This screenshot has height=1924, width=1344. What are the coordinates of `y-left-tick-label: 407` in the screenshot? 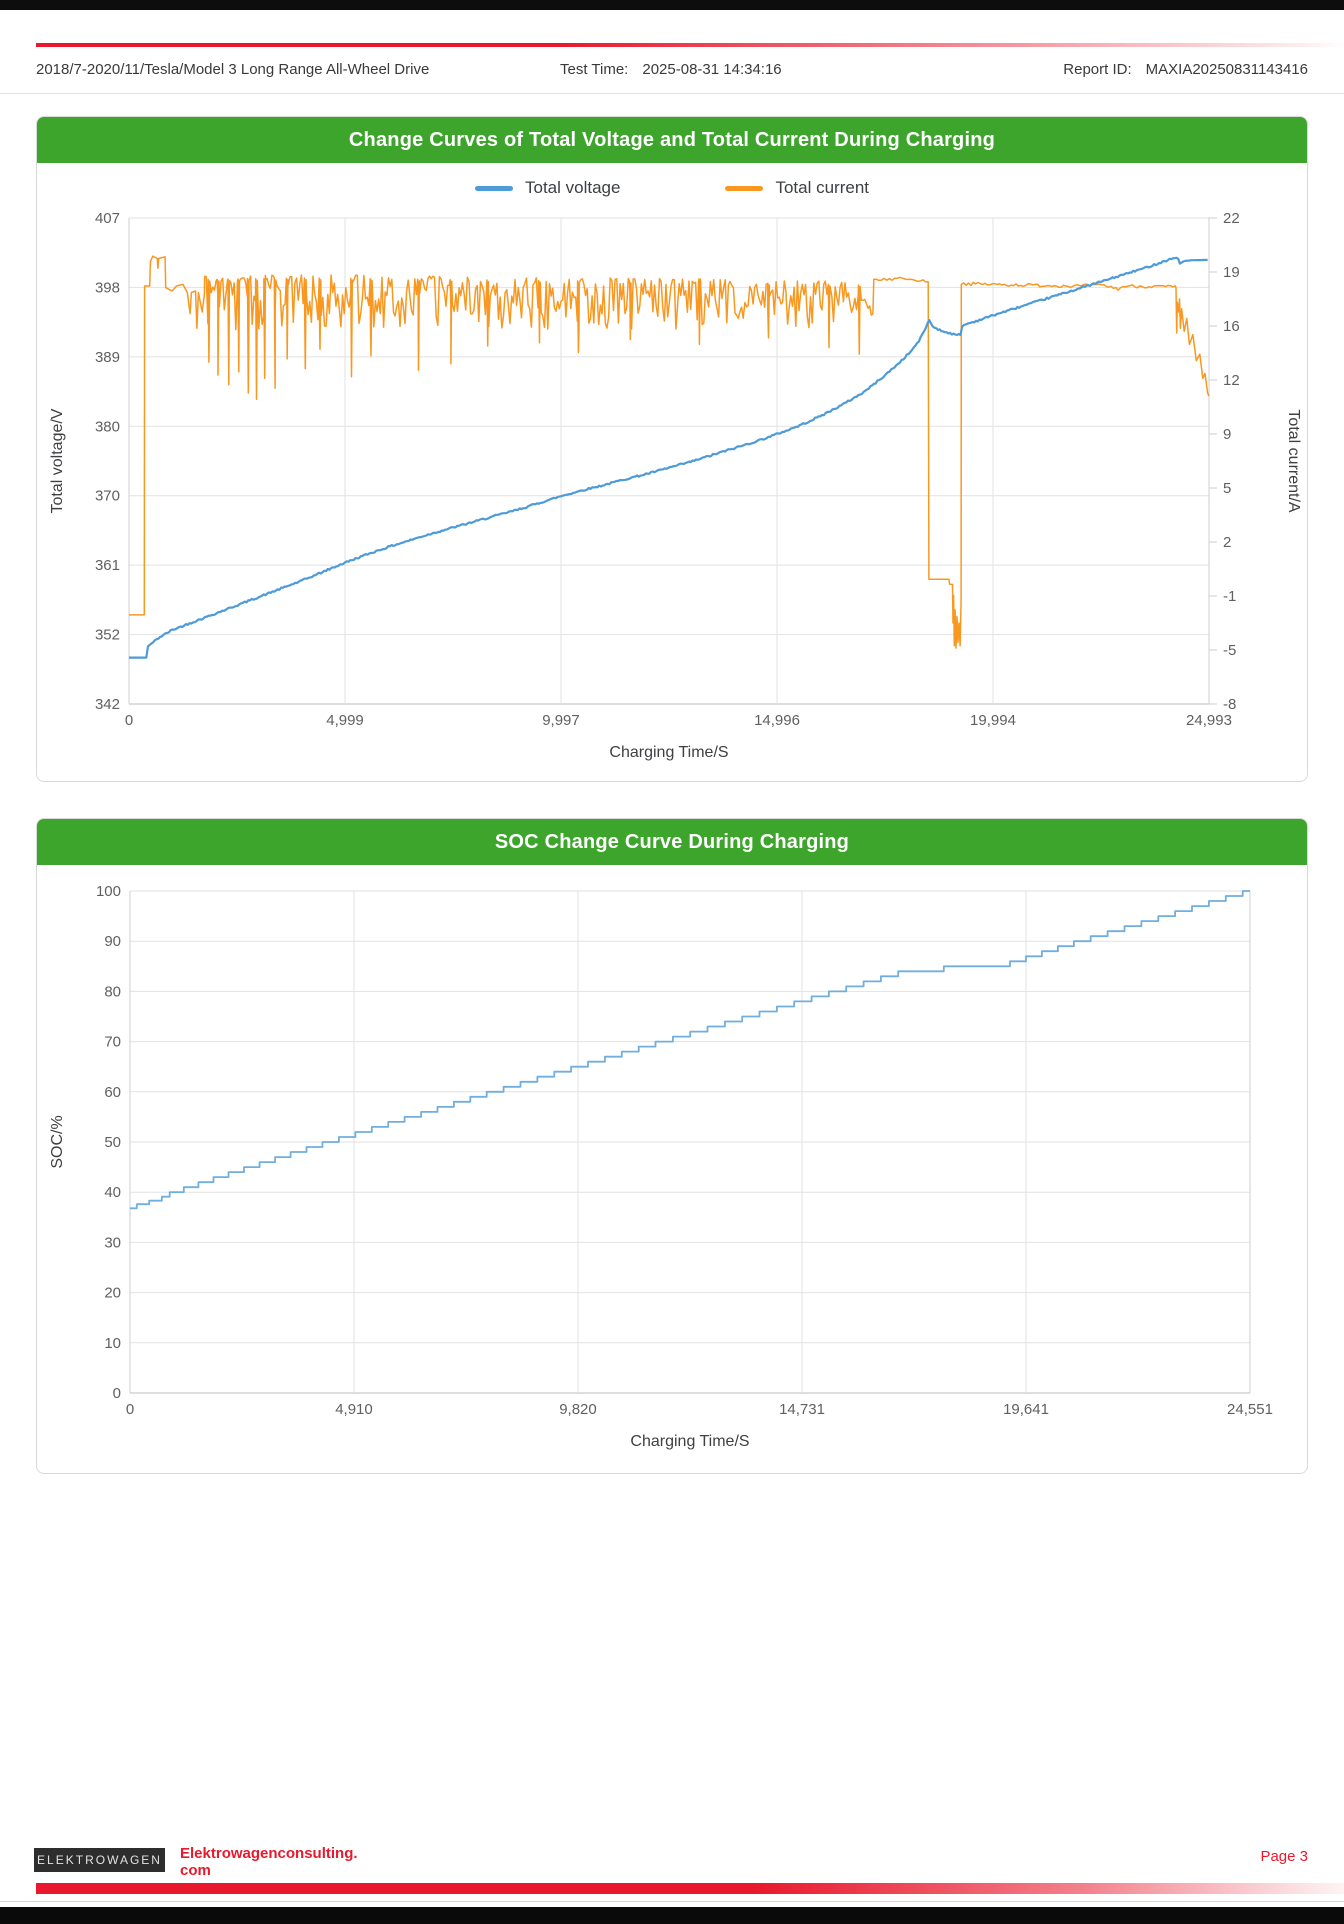 It's located at (107, 218).